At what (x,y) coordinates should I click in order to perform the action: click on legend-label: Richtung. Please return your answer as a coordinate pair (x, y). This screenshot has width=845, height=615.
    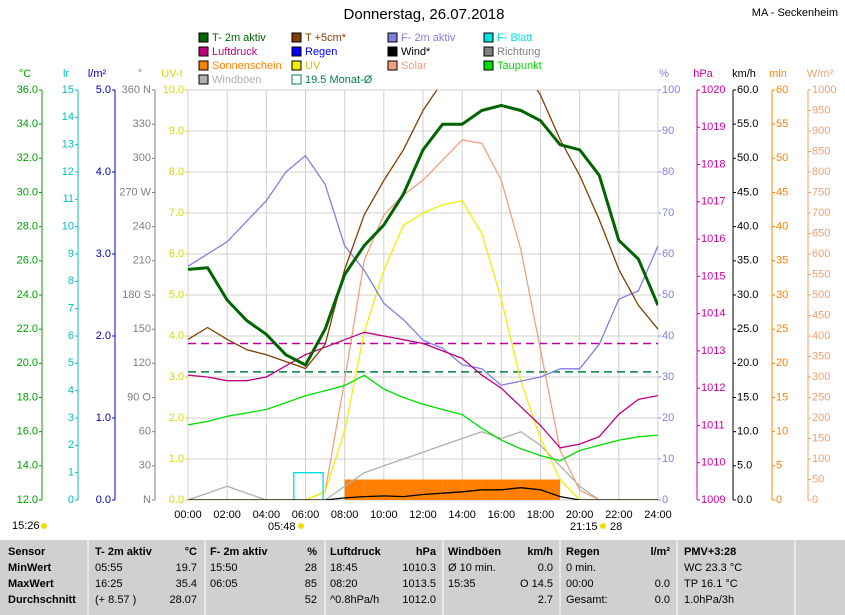
    Looking at the image, I should click on (518, 52).